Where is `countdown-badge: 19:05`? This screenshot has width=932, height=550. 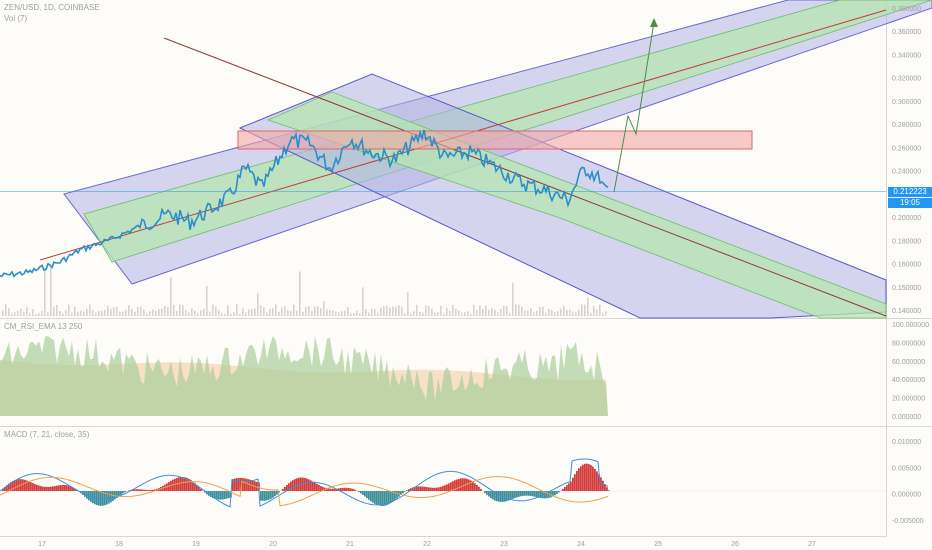
countdown-badge: 19:05 is located at coordinates (910, 203).